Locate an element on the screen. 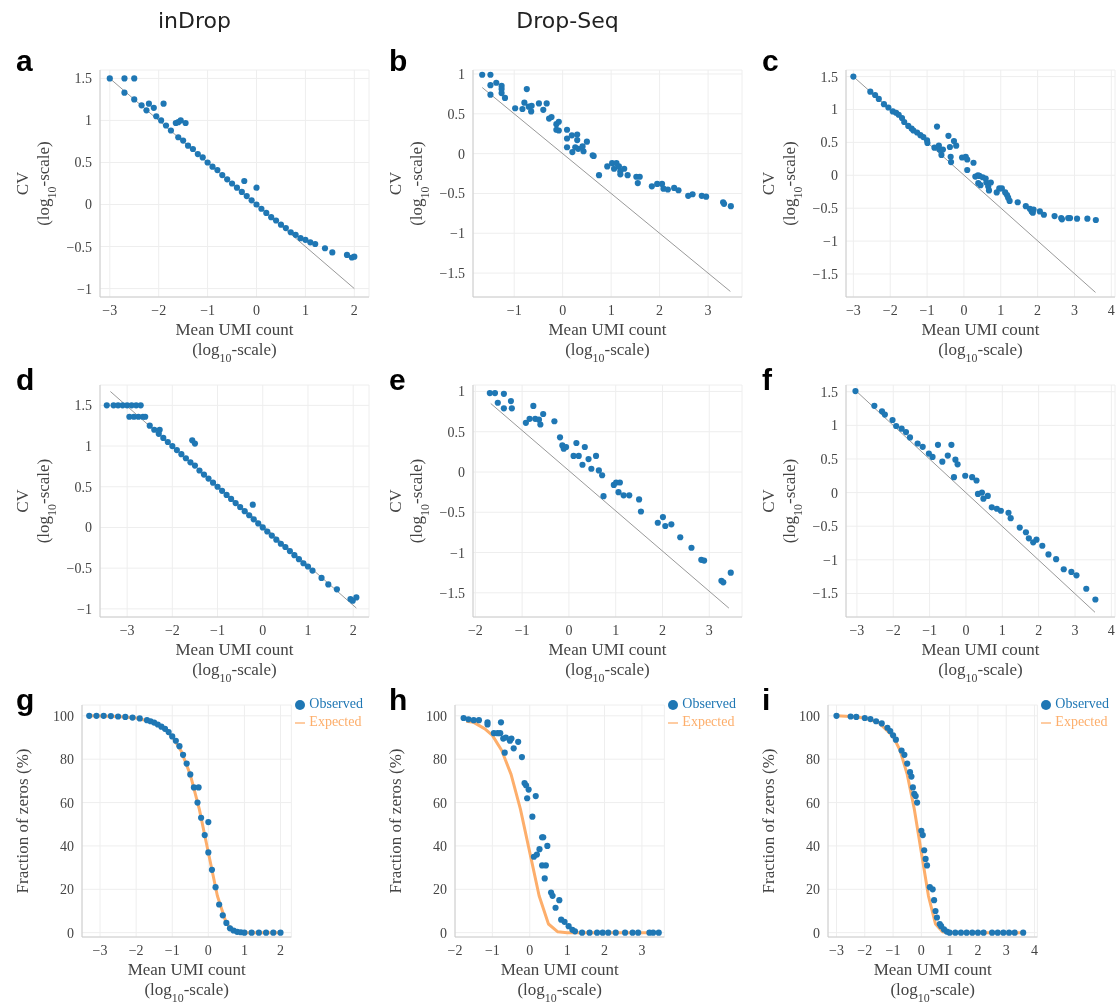 The image size is (1119, 1006). chart-title: inDrop is located at coordinates (194, 20).